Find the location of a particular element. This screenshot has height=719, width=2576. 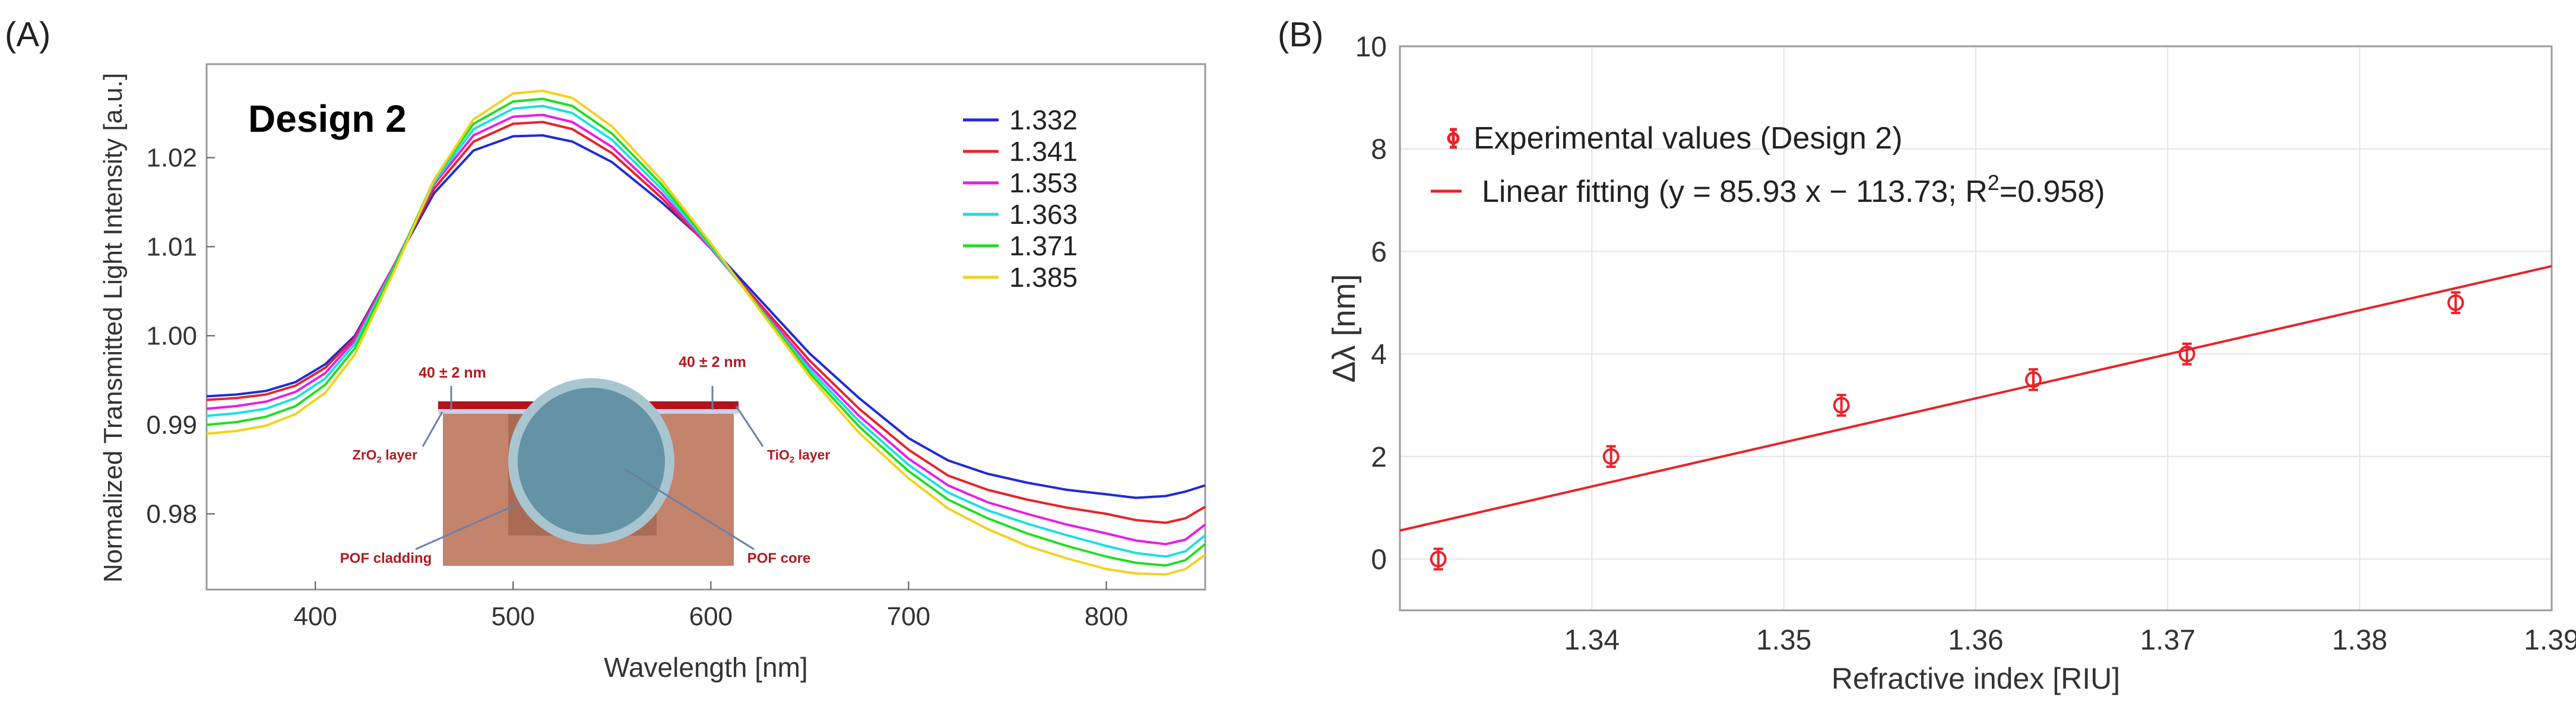

panel-a-label: (A) is located at coordinates (28, 34).